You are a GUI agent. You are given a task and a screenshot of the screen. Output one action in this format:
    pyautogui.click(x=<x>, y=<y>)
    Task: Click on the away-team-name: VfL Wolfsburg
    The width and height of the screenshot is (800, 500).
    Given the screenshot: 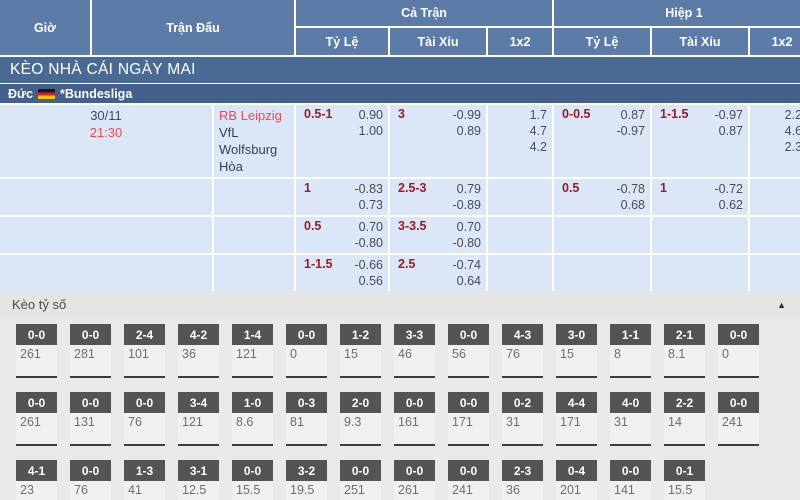 What is the action you would take?
    pyautogui.click(x=248, y=141)
    